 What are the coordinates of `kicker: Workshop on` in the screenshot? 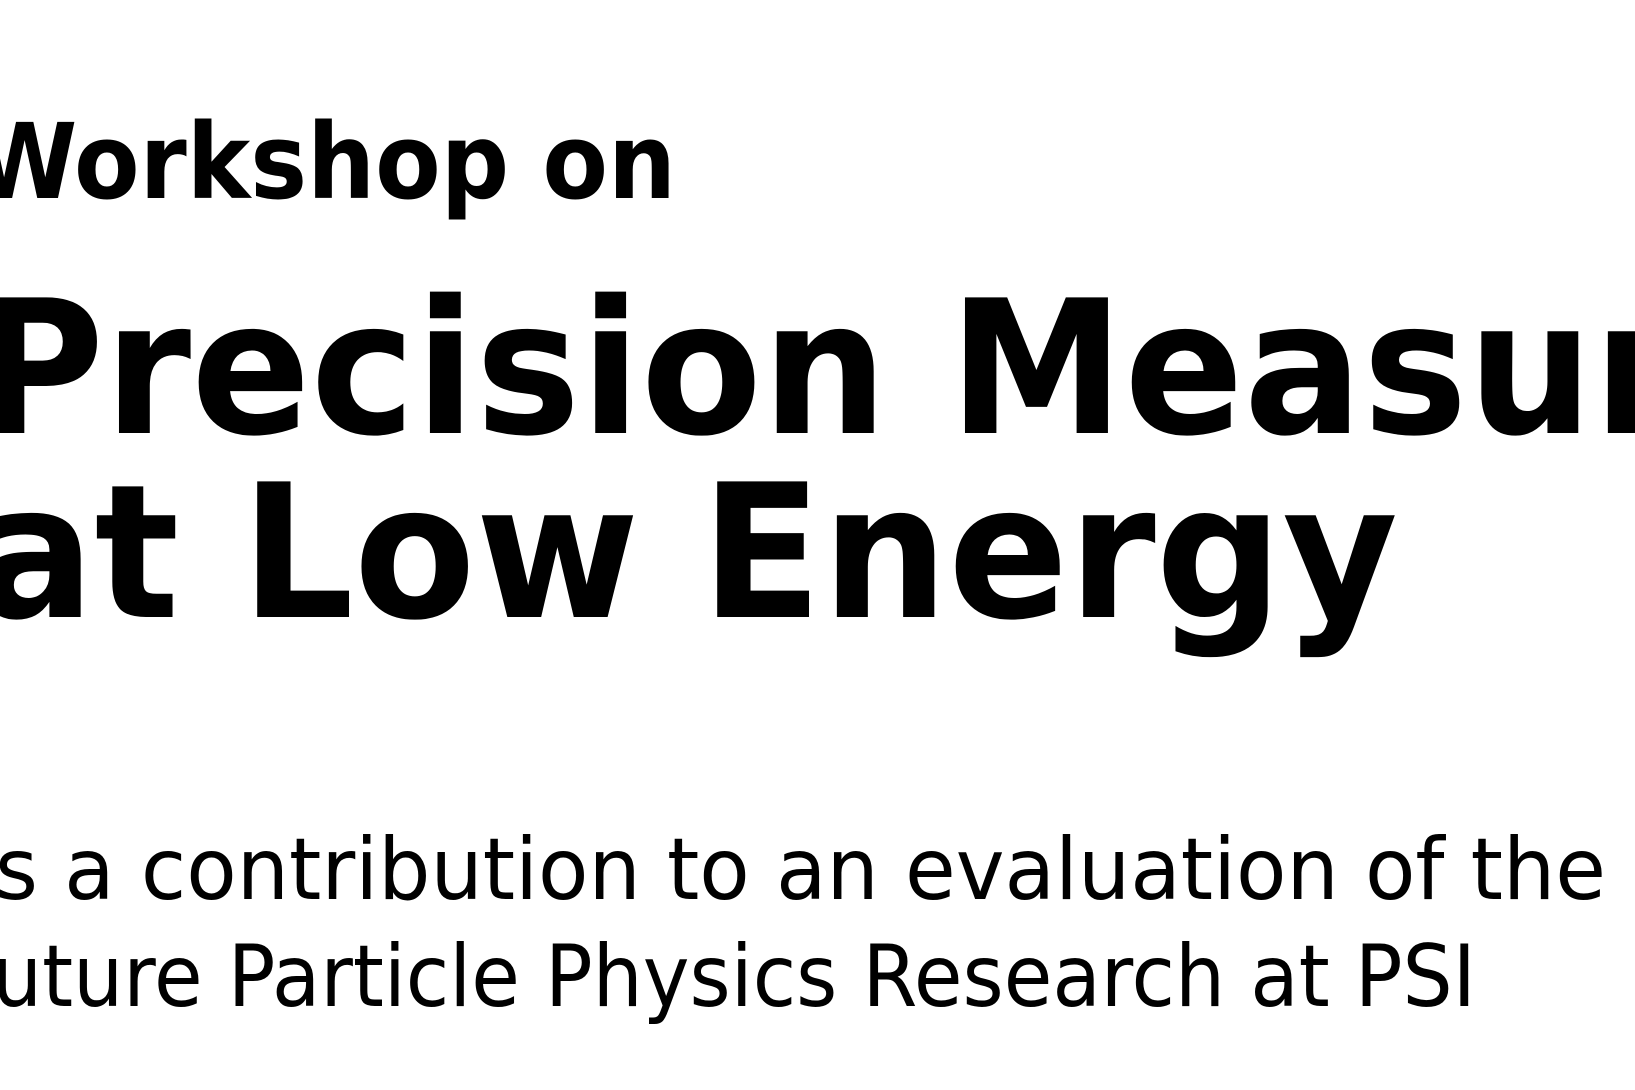 It's located at (338, 162).